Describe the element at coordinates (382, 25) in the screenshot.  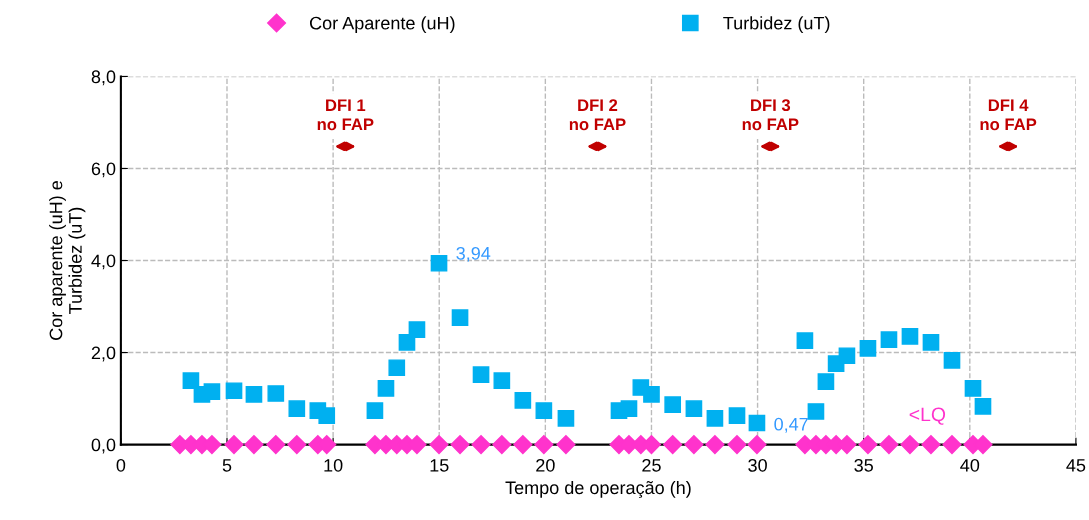
I see `legend-label: Cor Aparente (uH)` at that location.